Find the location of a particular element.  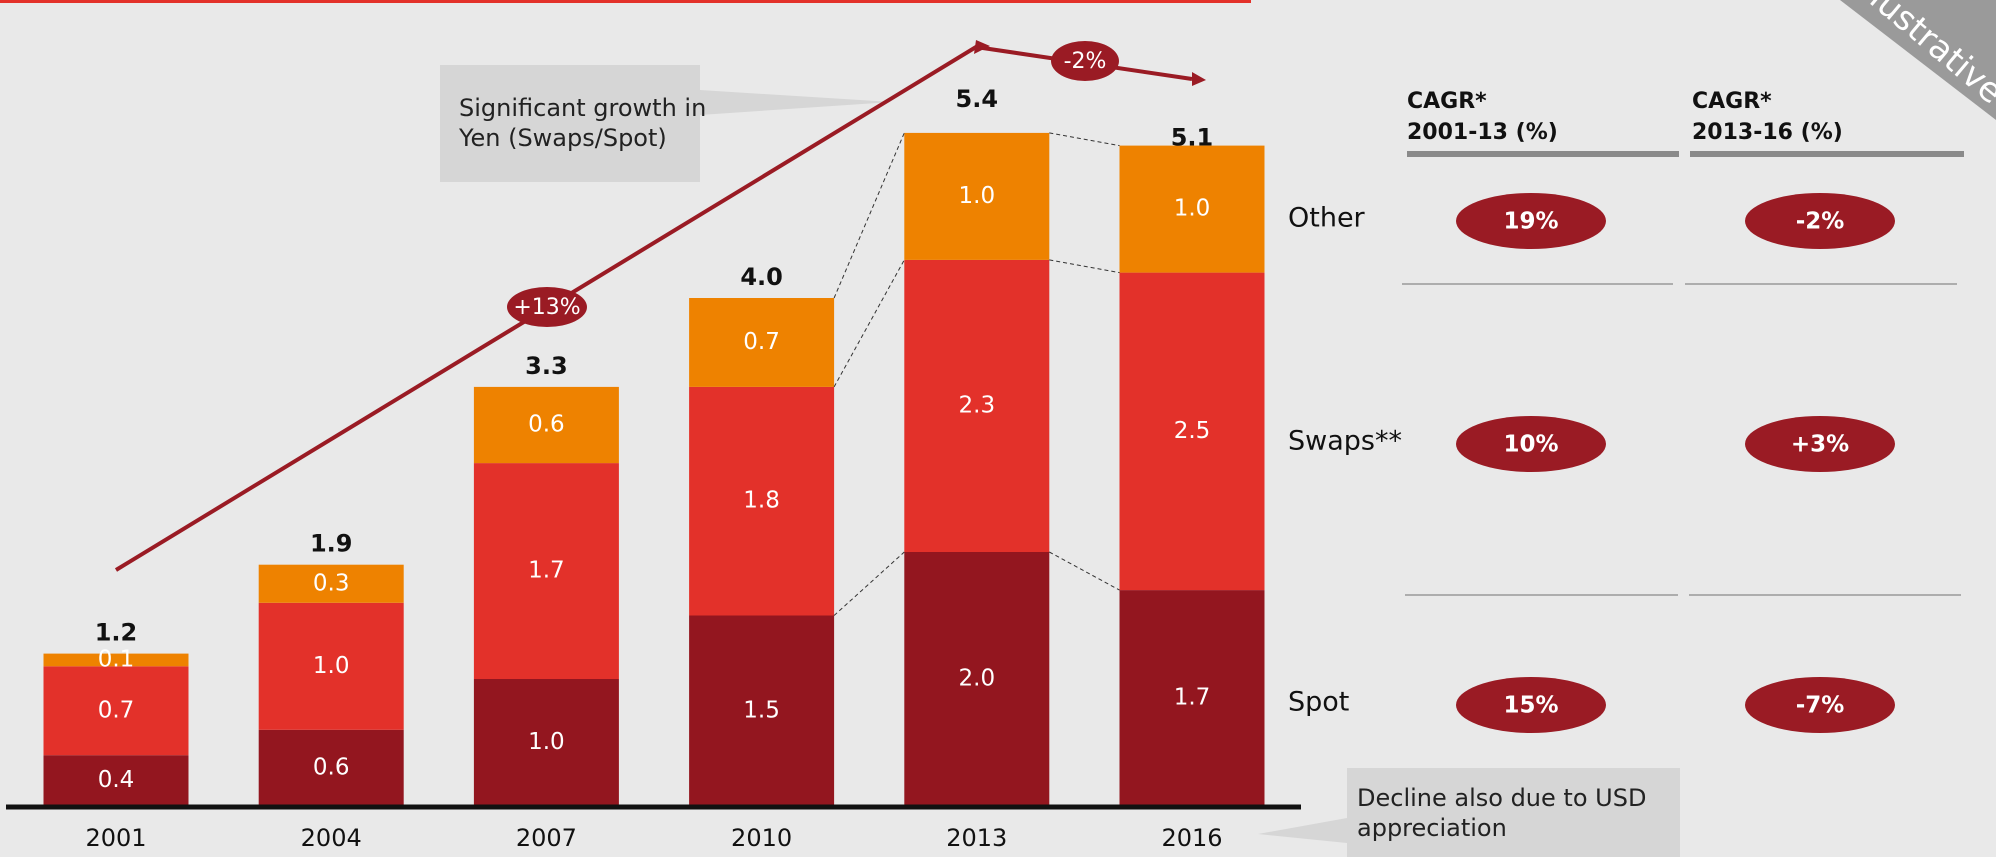

x-tick-label: 2013 is located at coordinates (976, 838).